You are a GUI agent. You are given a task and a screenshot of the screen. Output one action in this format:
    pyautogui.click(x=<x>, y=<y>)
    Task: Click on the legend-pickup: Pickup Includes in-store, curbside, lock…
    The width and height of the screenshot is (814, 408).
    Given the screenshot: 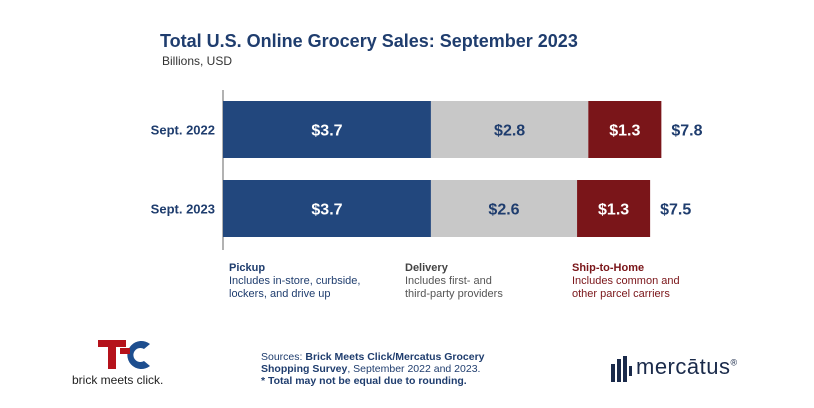 What is the action you would take?
    pyautogui.click(x=294, y=281)
    